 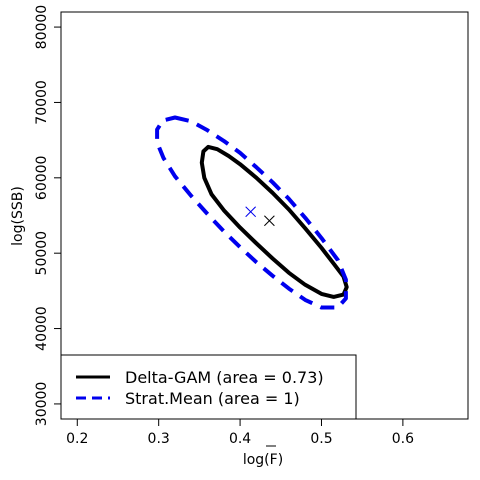 What do you see at coordinates (321, 439) in the screenshot?
I see `x-tick-label: 0.5` at bounding box center [321, 439].